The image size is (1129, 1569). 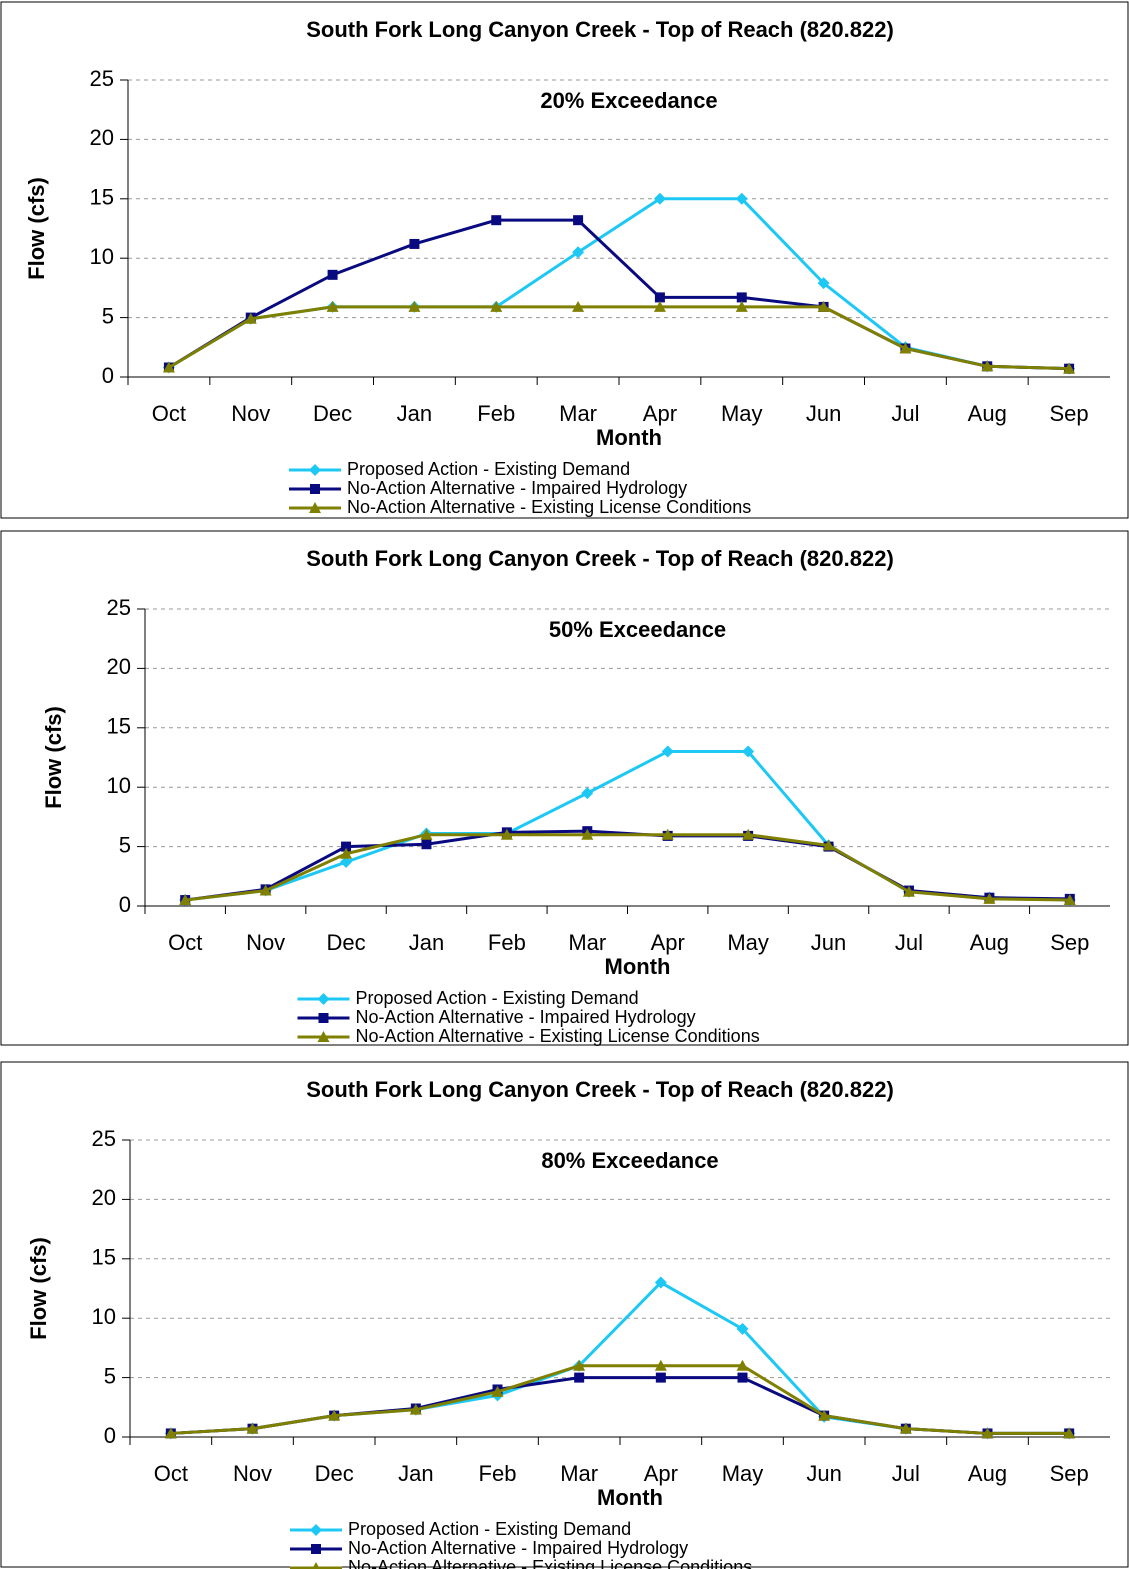 I want to click on x-tick-label: Jul, so click(x=905, y=413).